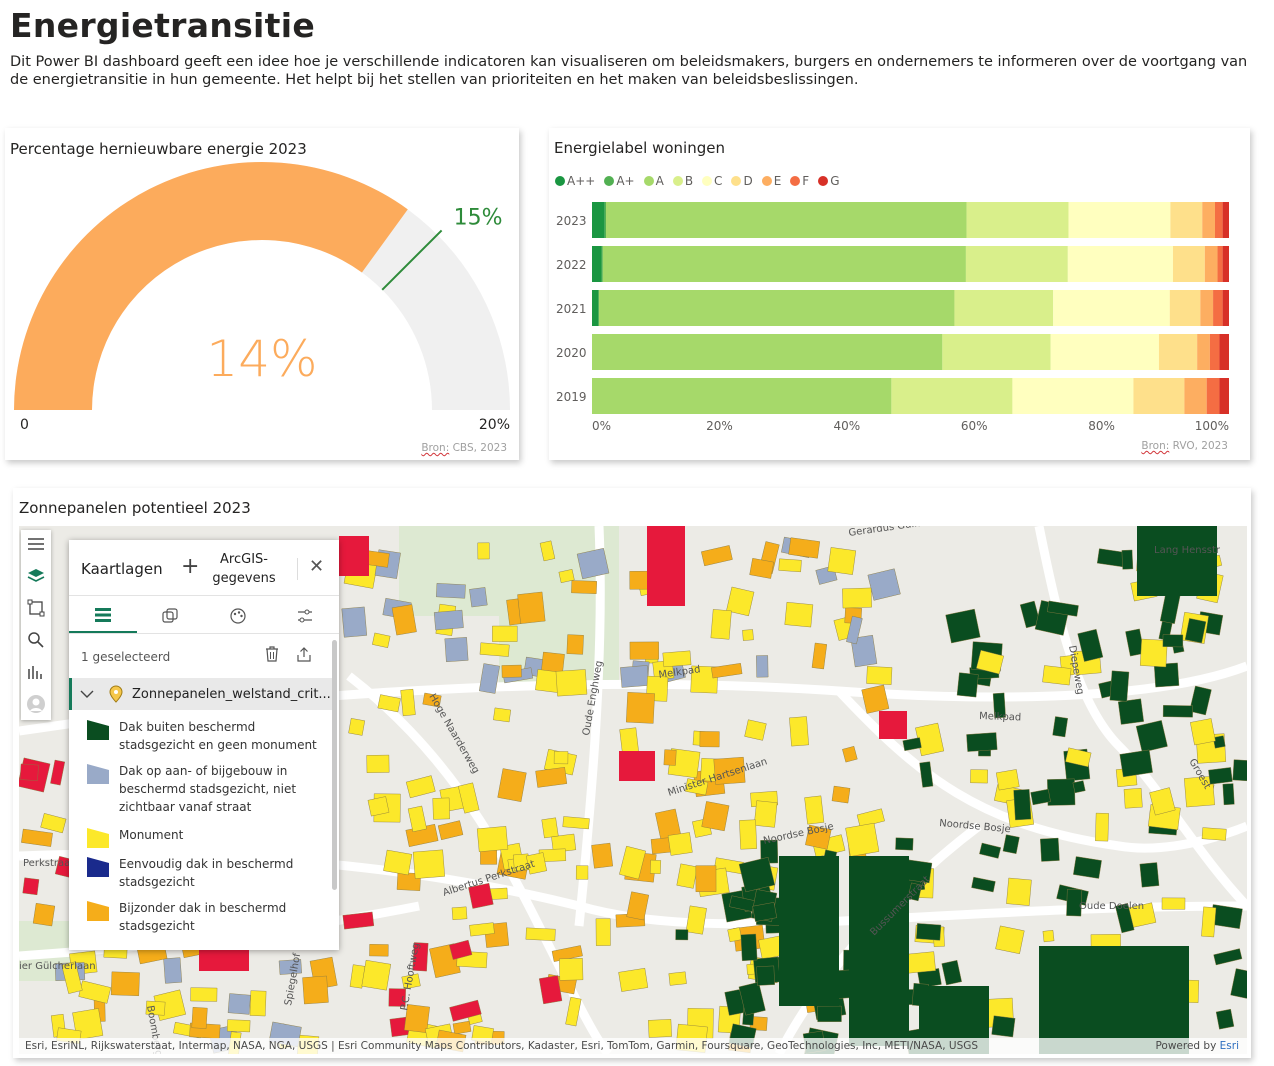 This screenshot has width=1274, height=1066. What do you see at coordinates (829, 181) in the screenshot?
I see `legend-item-g: G` at bounding box center [829, 181].